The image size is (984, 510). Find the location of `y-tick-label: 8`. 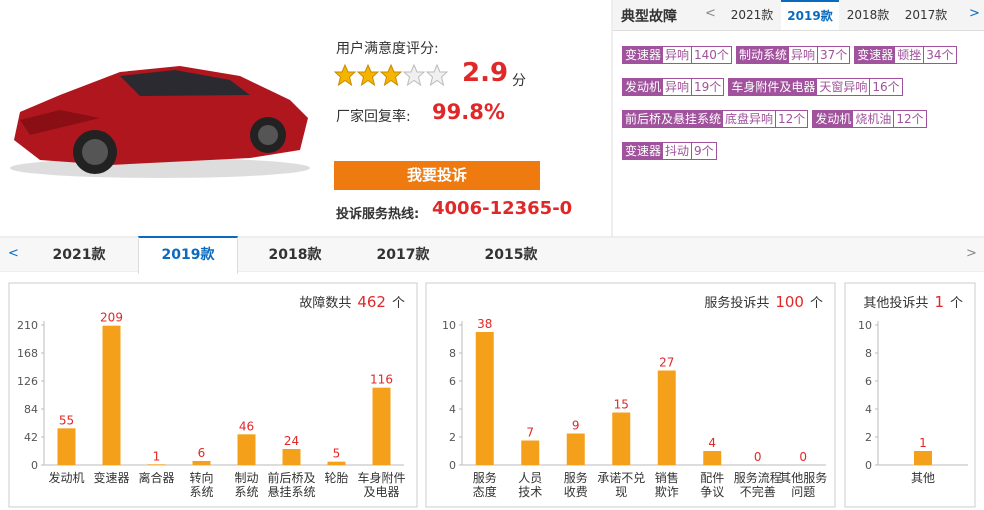

y-tick-label: 8 is located at coordinates (452, 353).